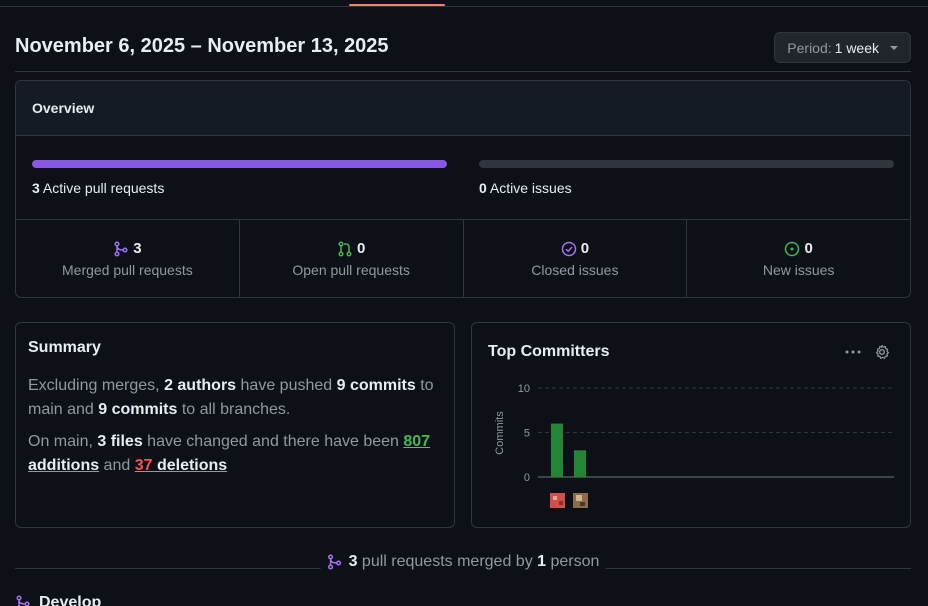 The height and width of the screenshot is (606, 928). What do you see at coordinates (483, 188) in the screenshot?
I see `active-issues-count: 0` at bounding box center [483, 188].